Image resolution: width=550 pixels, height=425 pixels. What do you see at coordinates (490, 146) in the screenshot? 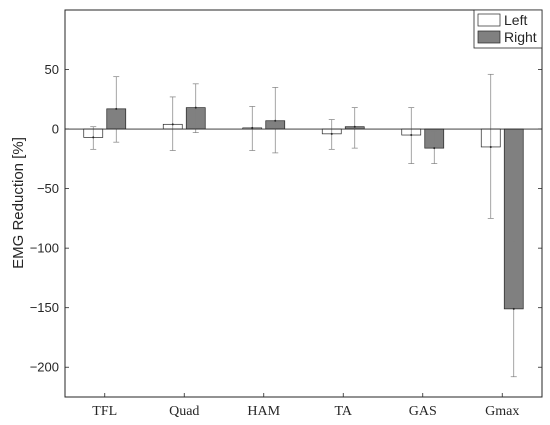
I see `mean-marker-left-gmax` at bounding box center [490, 146].